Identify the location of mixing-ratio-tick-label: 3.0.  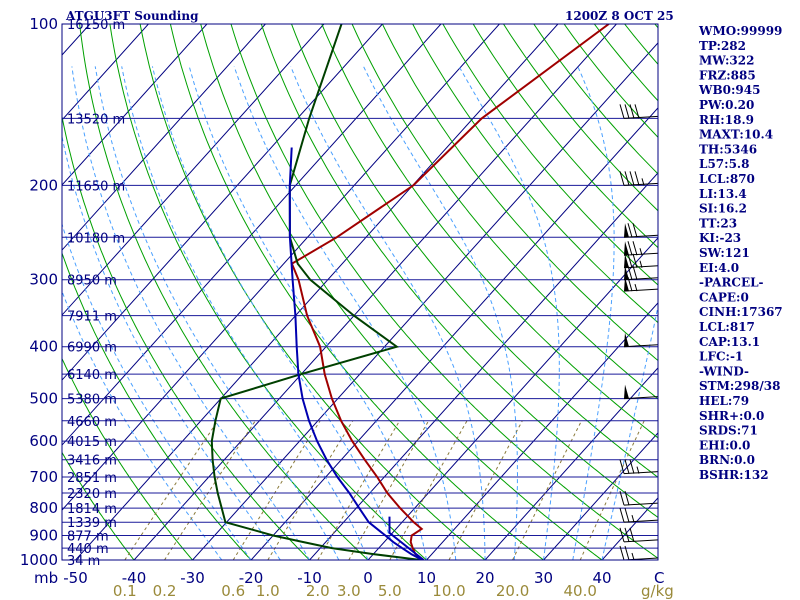
(349, 591).